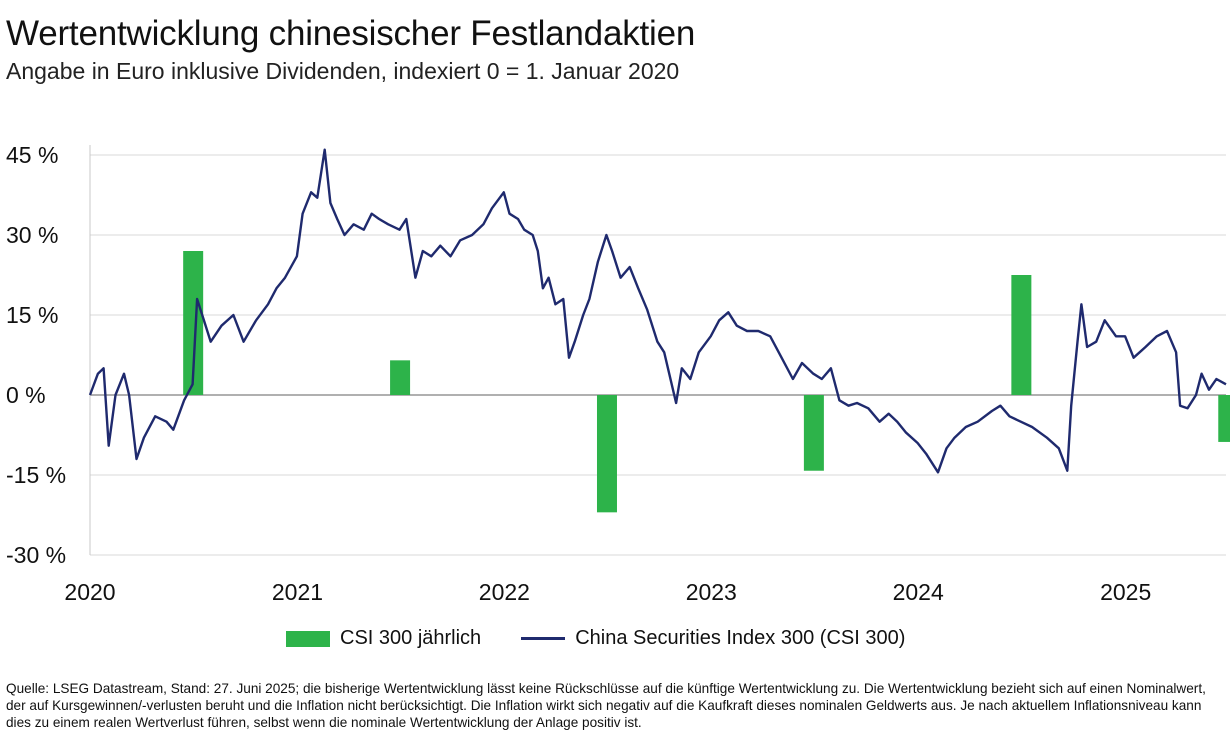 This screenshot has width=1230, height=736. I want to click on x-tick-label: 2022, so click(504, 592).